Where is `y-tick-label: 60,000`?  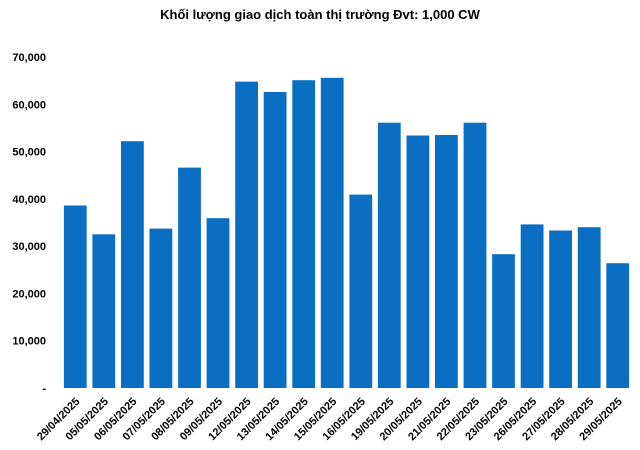 y-tick-label: 60,000 is located at coordinates (29, 105).